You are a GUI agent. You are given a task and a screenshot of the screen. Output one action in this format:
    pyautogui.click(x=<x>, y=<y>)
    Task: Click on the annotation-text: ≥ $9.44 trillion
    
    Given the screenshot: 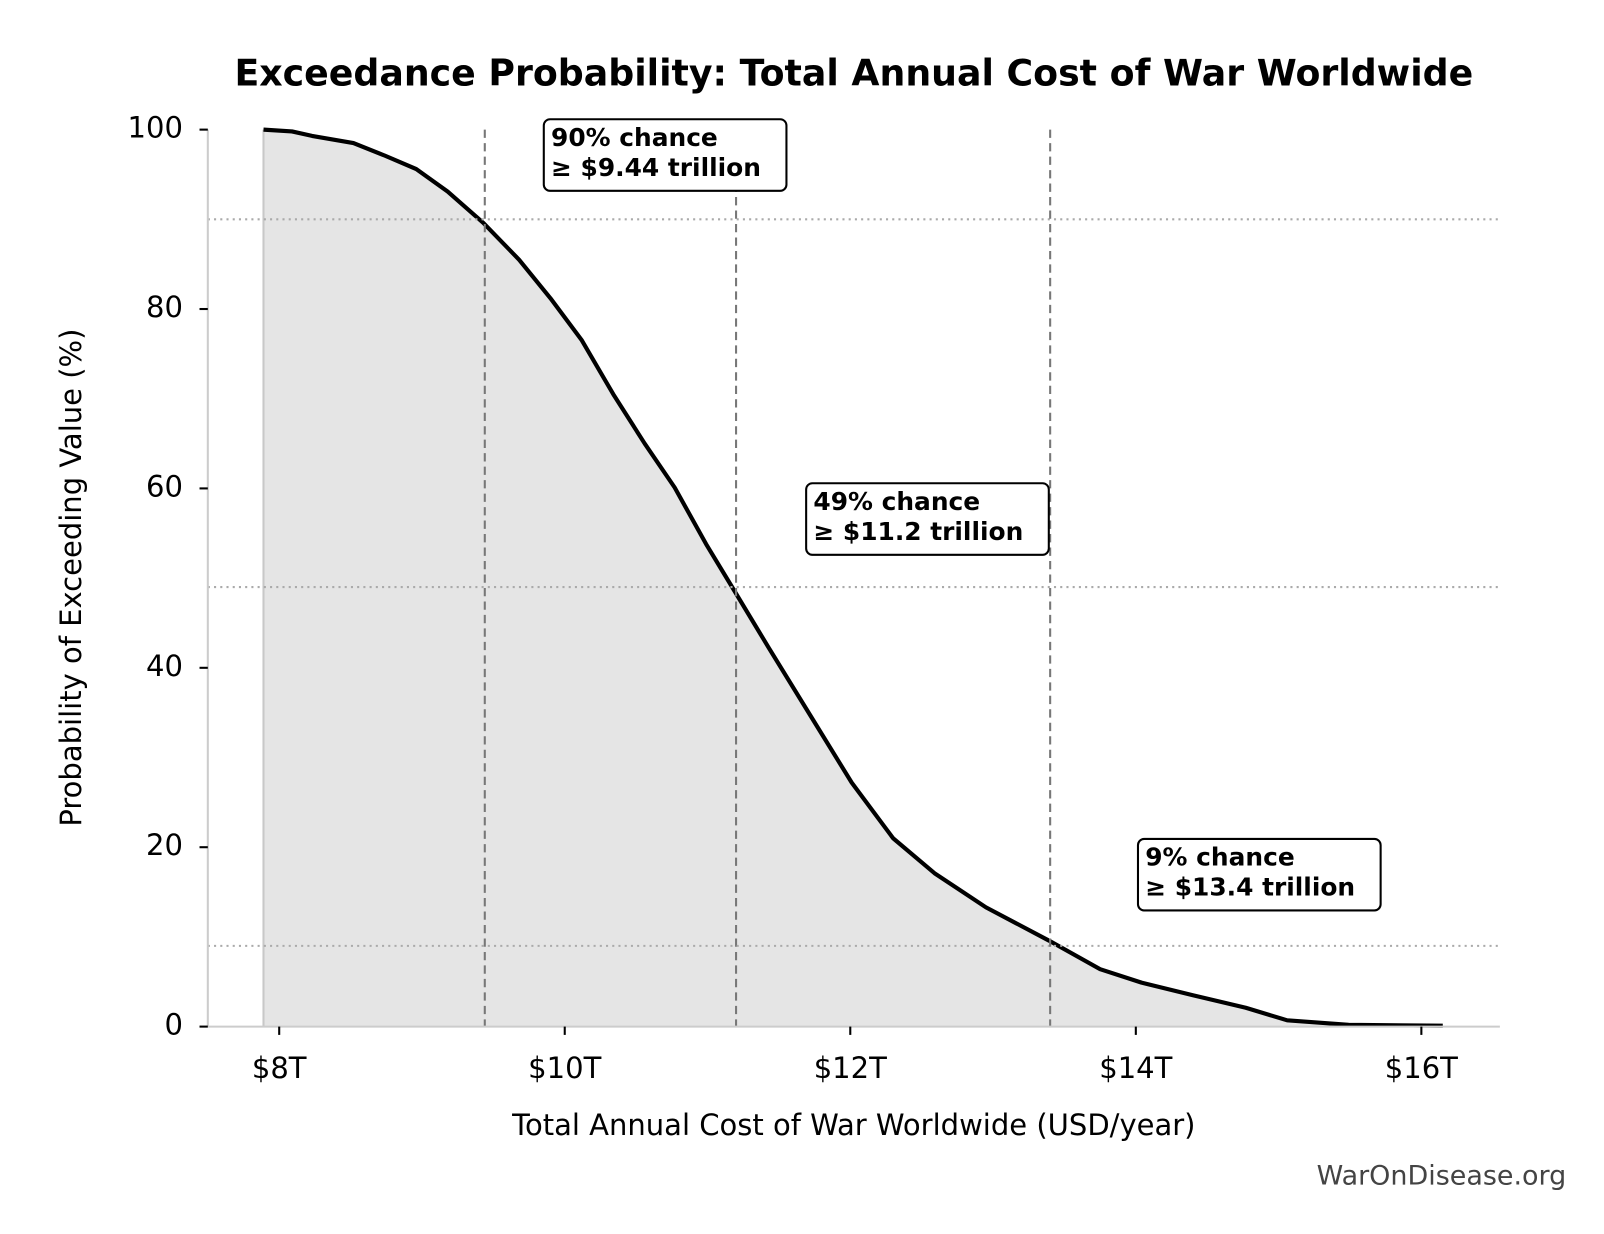 What is the action you would take?
    pyautogui.click(x=656, y=167)
    